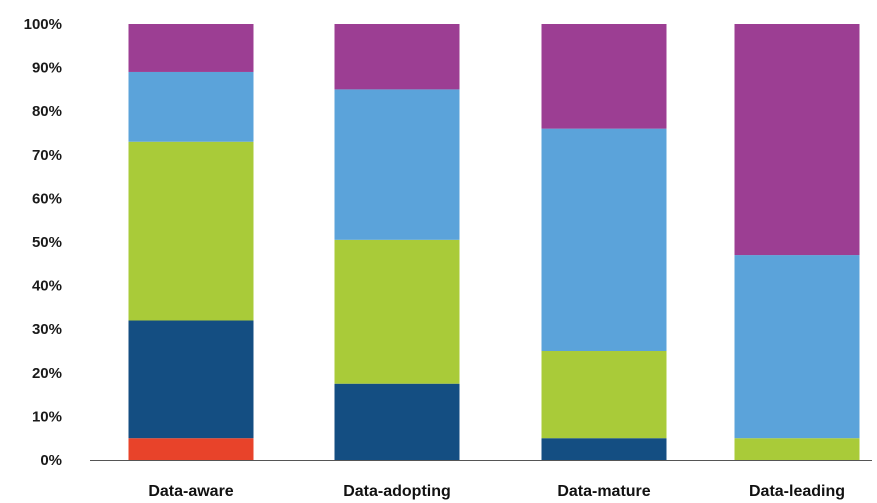 The image size is (877, 503). I want to click on y-tick-label: 90%, so click(47, 68).